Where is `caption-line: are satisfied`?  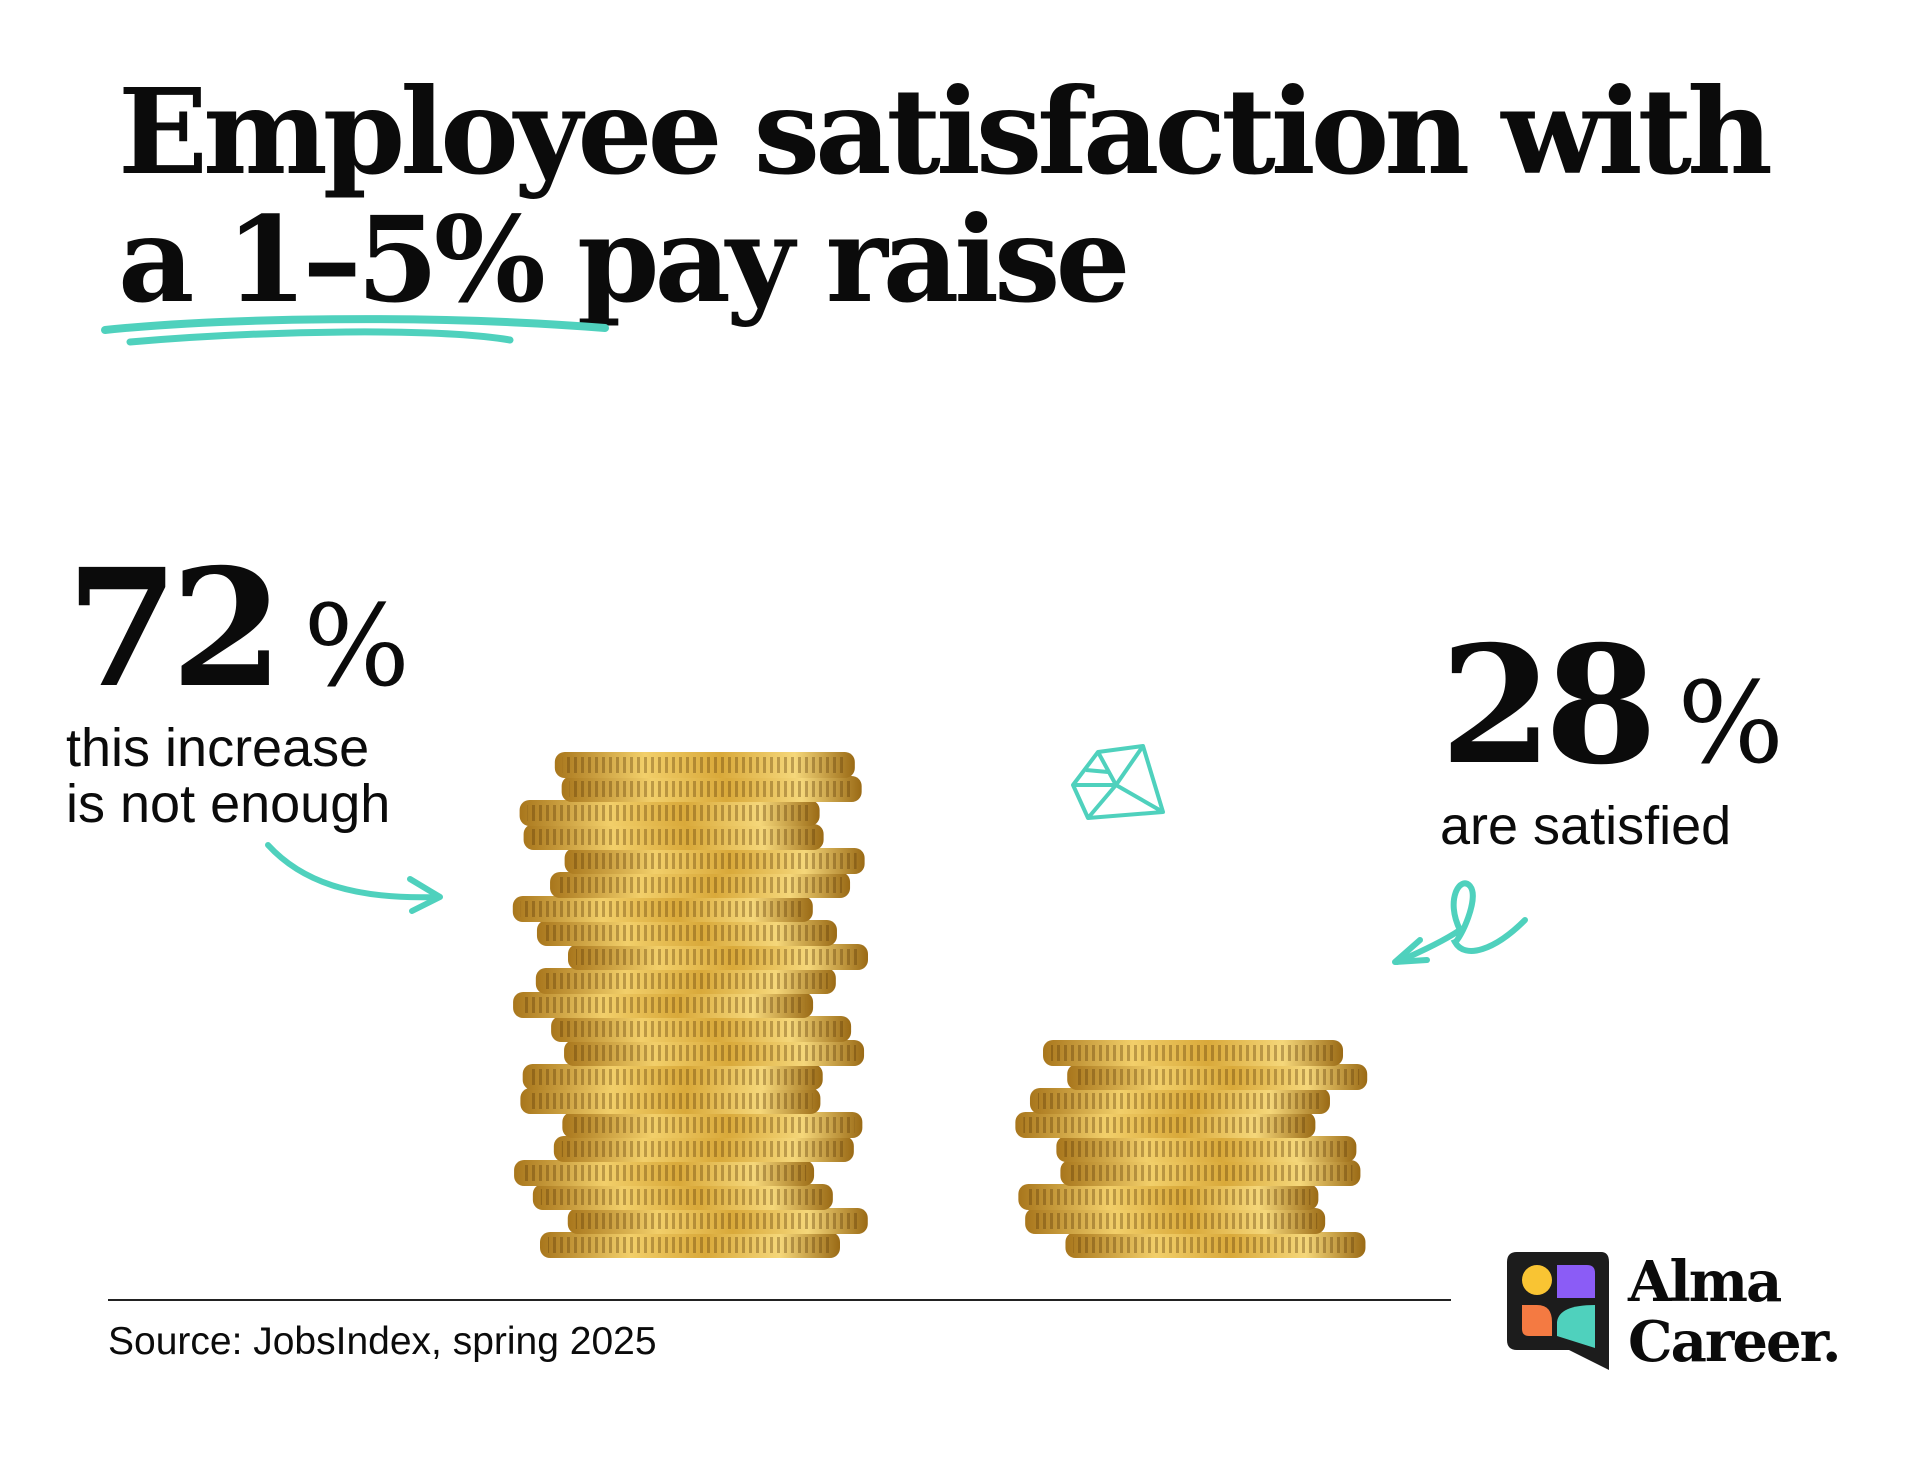
caption-line: are satisfied is located at coordinates (1586, 826).